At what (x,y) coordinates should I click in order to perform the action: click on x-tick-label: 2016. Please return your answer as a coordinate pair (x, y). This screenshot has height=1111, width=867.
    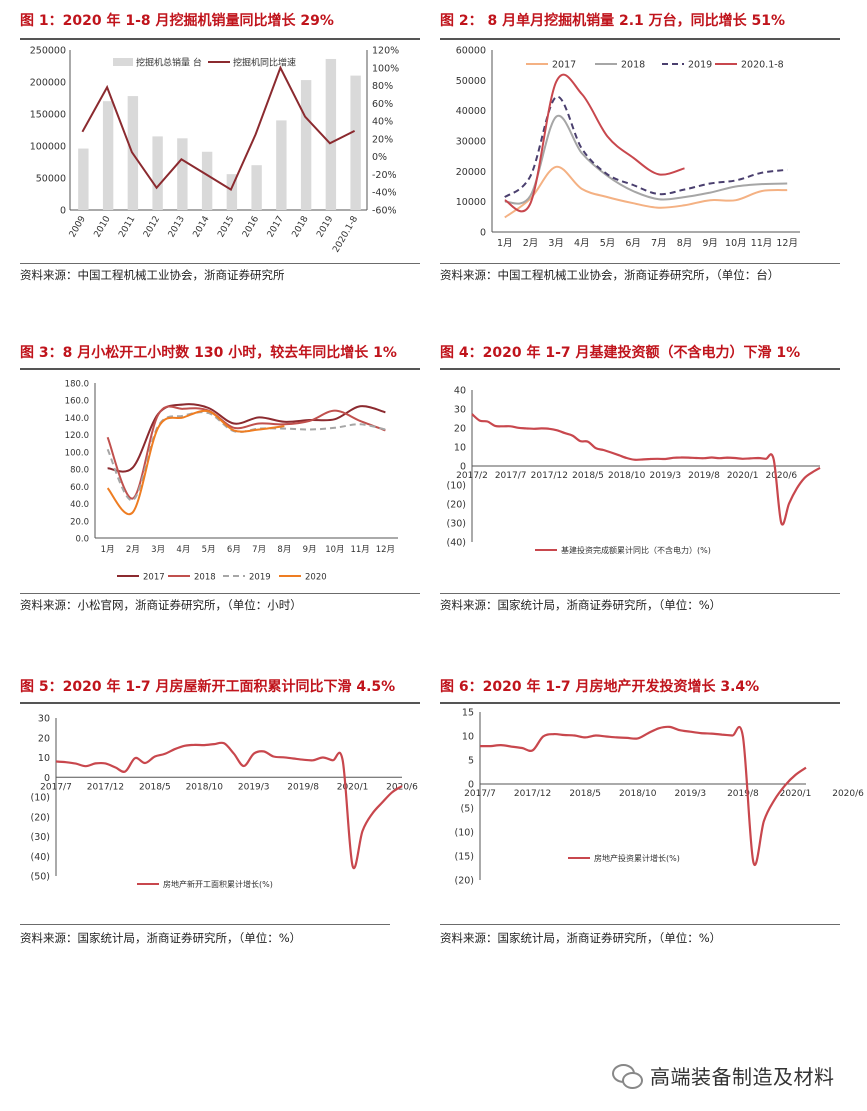
    Looking at the image, I should click on (251, 226).